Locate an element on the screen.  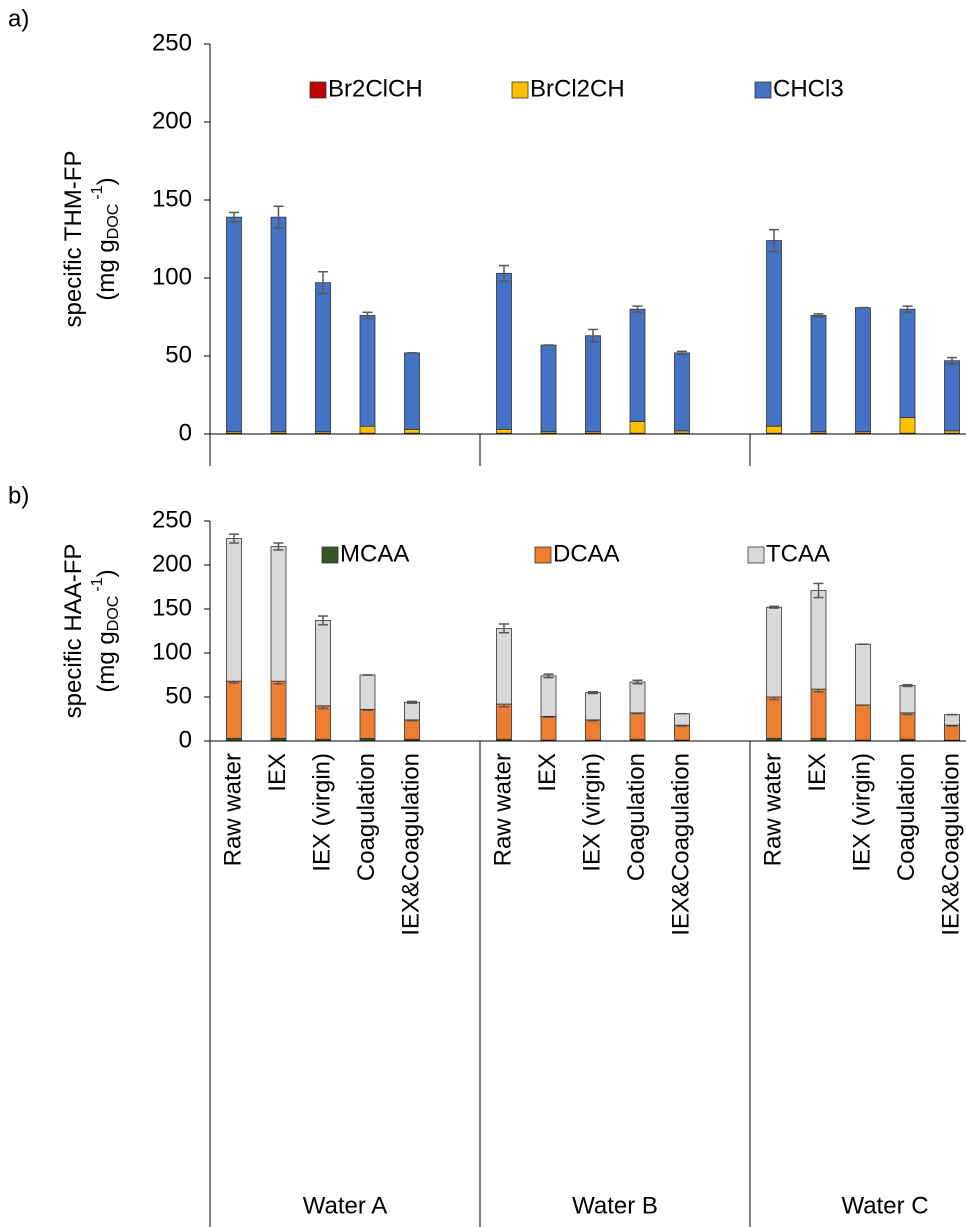
legend-label: TCAA is located at coordinates (798, 553).